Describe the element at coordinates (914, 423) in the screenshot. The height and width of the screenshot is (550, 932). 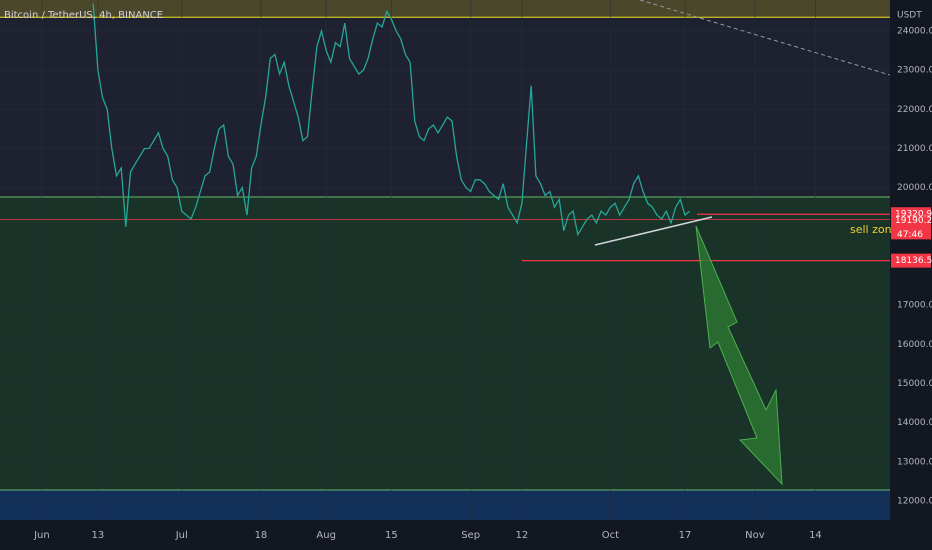
I see `y-tick-label: 14000.00` at that location.